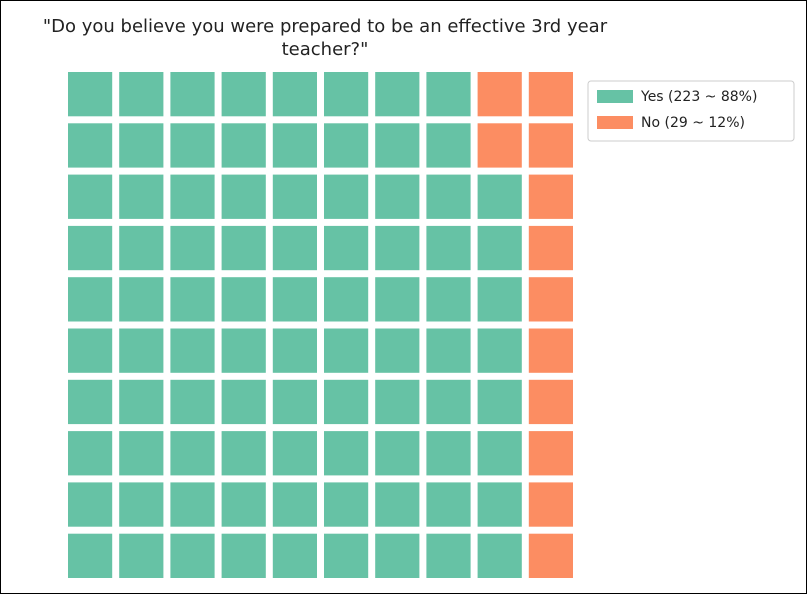  I want to click on legend-box, so click(691, 111).